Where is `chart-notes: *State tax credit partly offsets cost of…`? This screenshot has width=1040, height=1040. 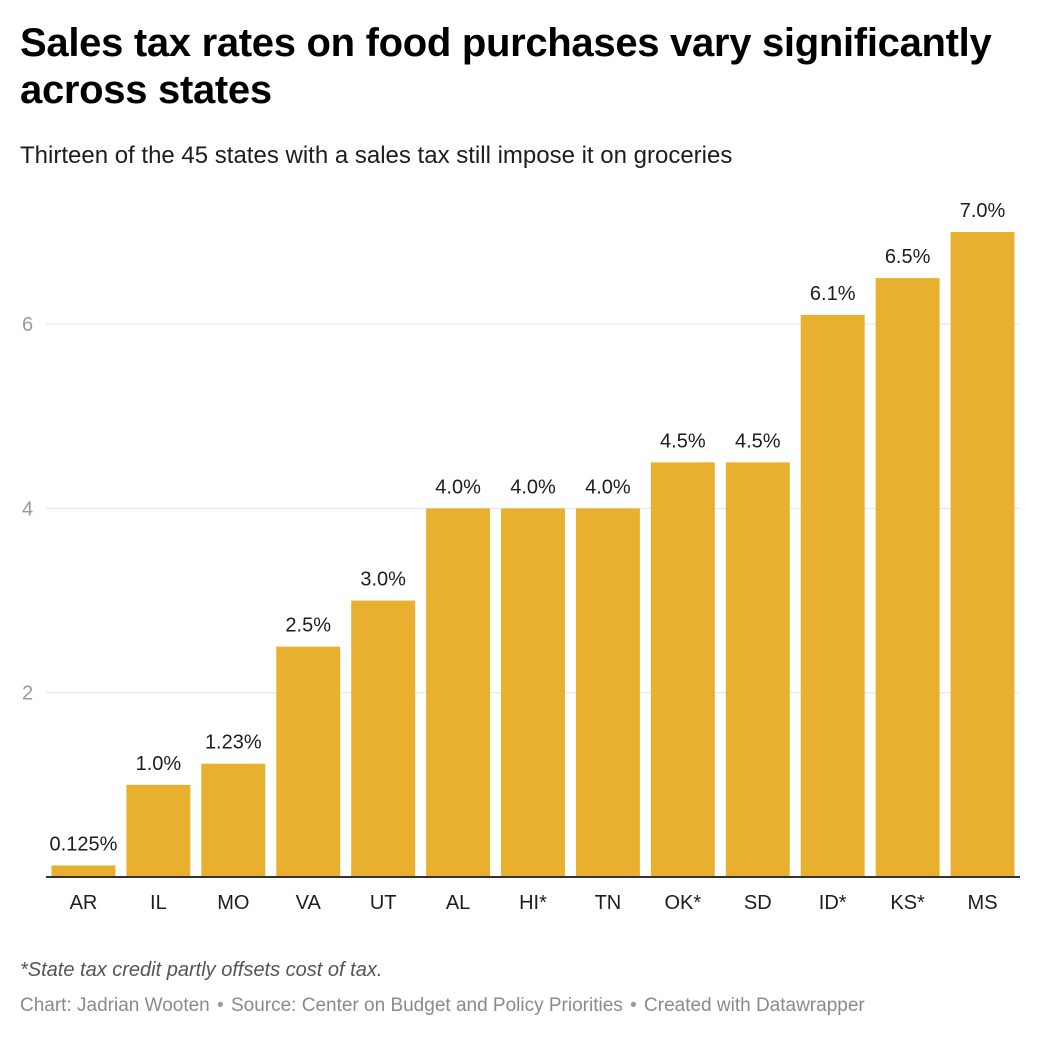 chart-notes: *State tax credit partly offsets cost of… is located at coordinates (201, 970).